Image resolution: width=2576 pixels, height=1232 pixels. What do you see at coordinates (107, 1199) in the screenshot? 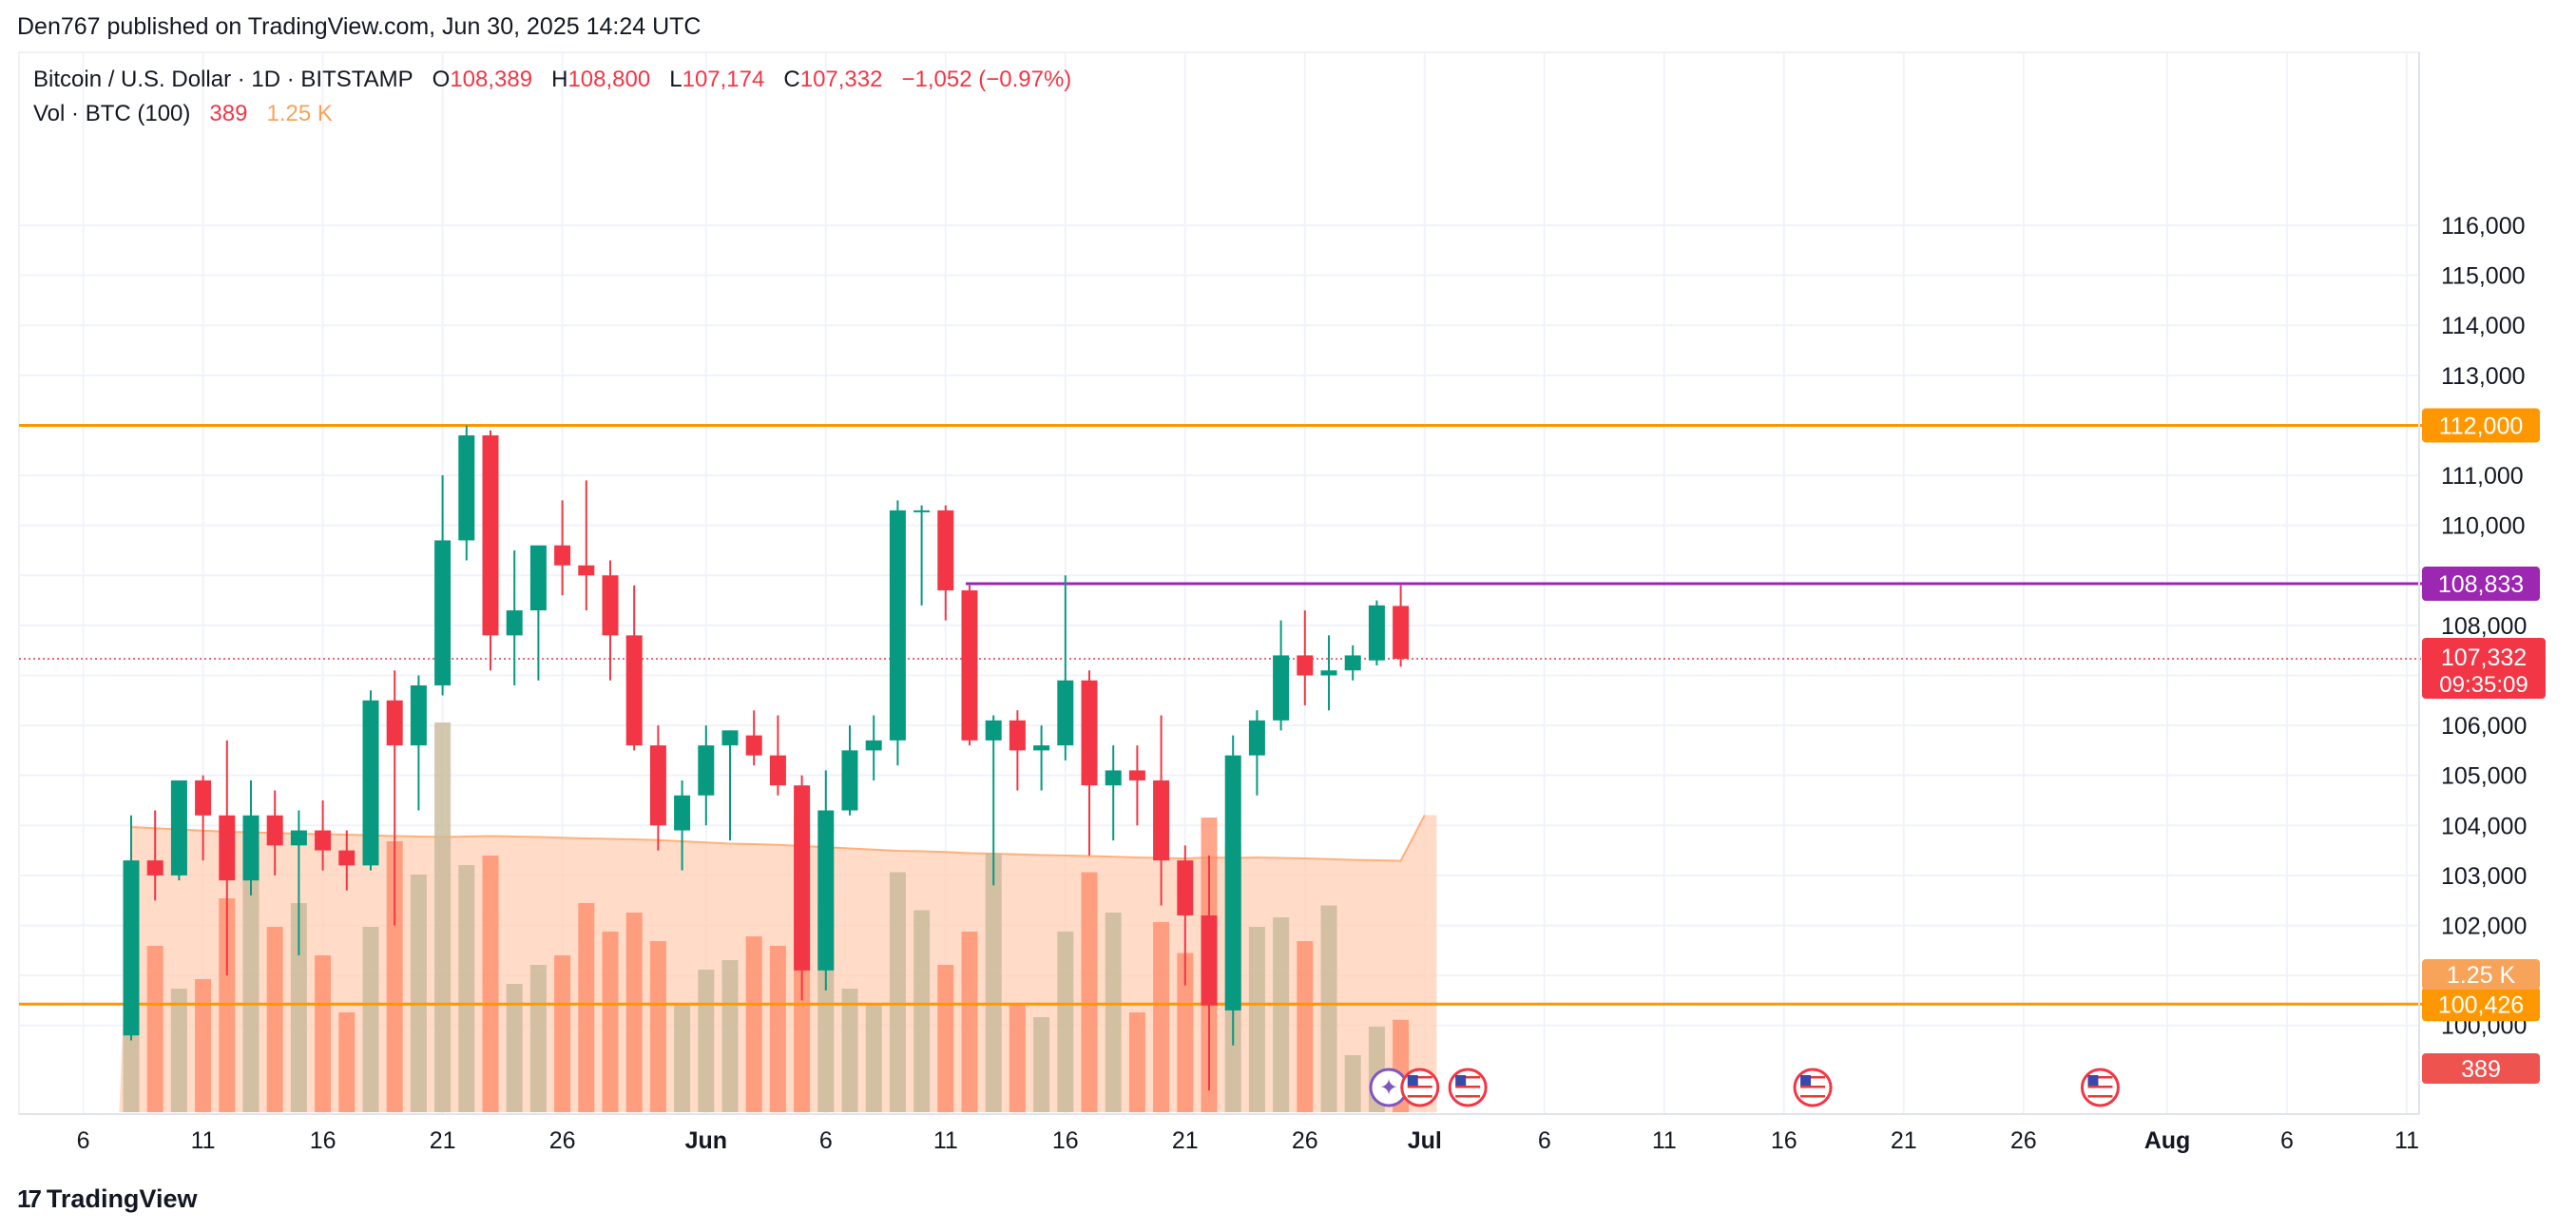
I see `tradingview-brand: 17 TradingView` at bounding box center [107, 1199].